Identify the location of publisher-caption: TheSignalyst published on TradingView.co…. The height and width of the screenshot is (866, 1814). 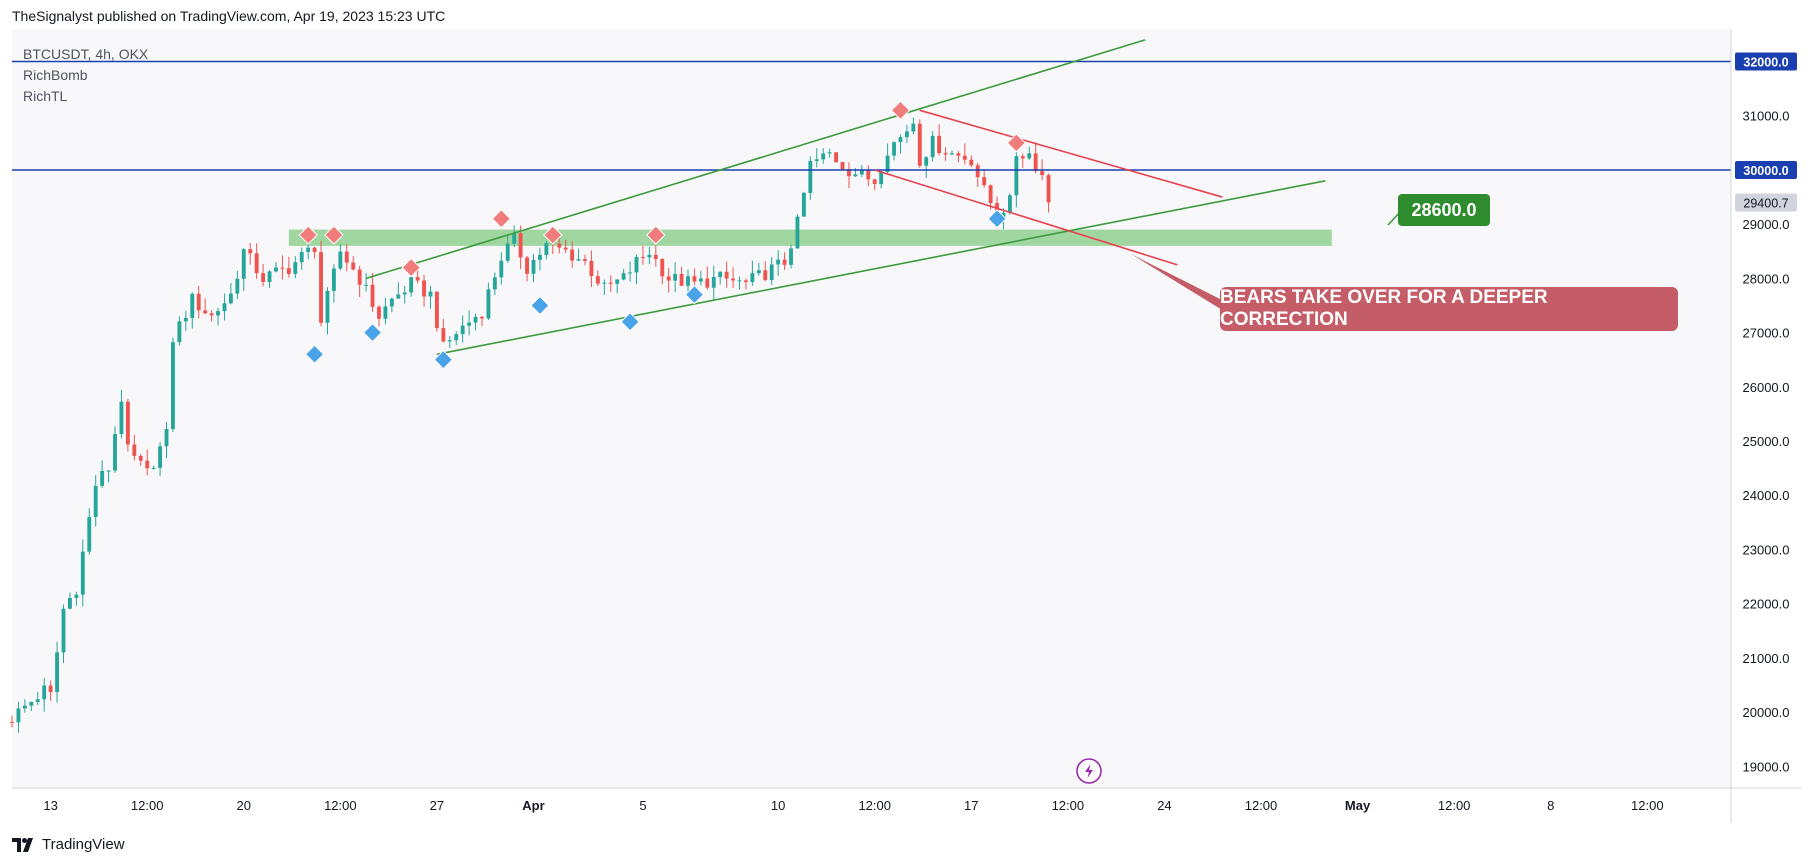
(229, 16).